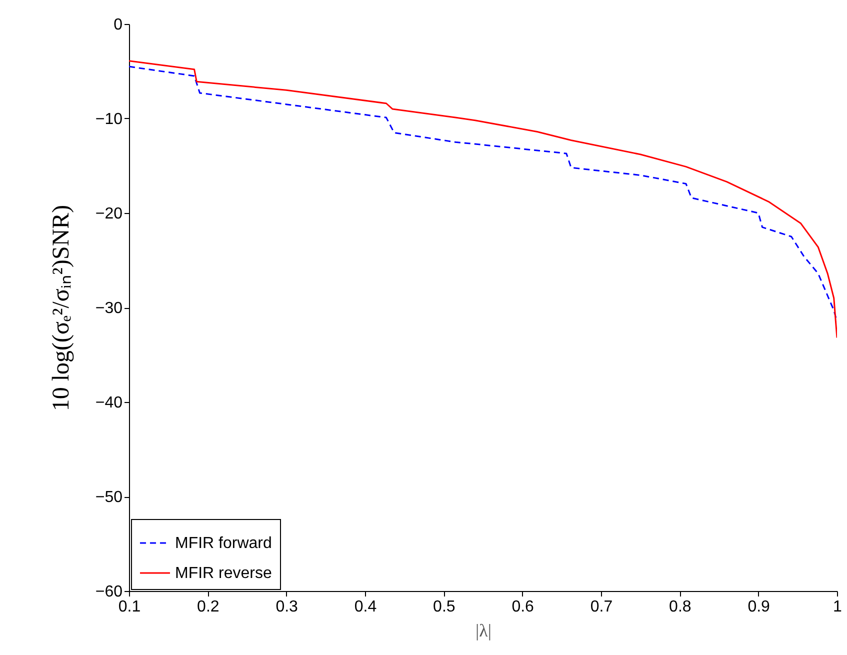  Describe the element at coordinates (208, 607) in the screenshot. I see `x-tick-label: 0.2` at that location.